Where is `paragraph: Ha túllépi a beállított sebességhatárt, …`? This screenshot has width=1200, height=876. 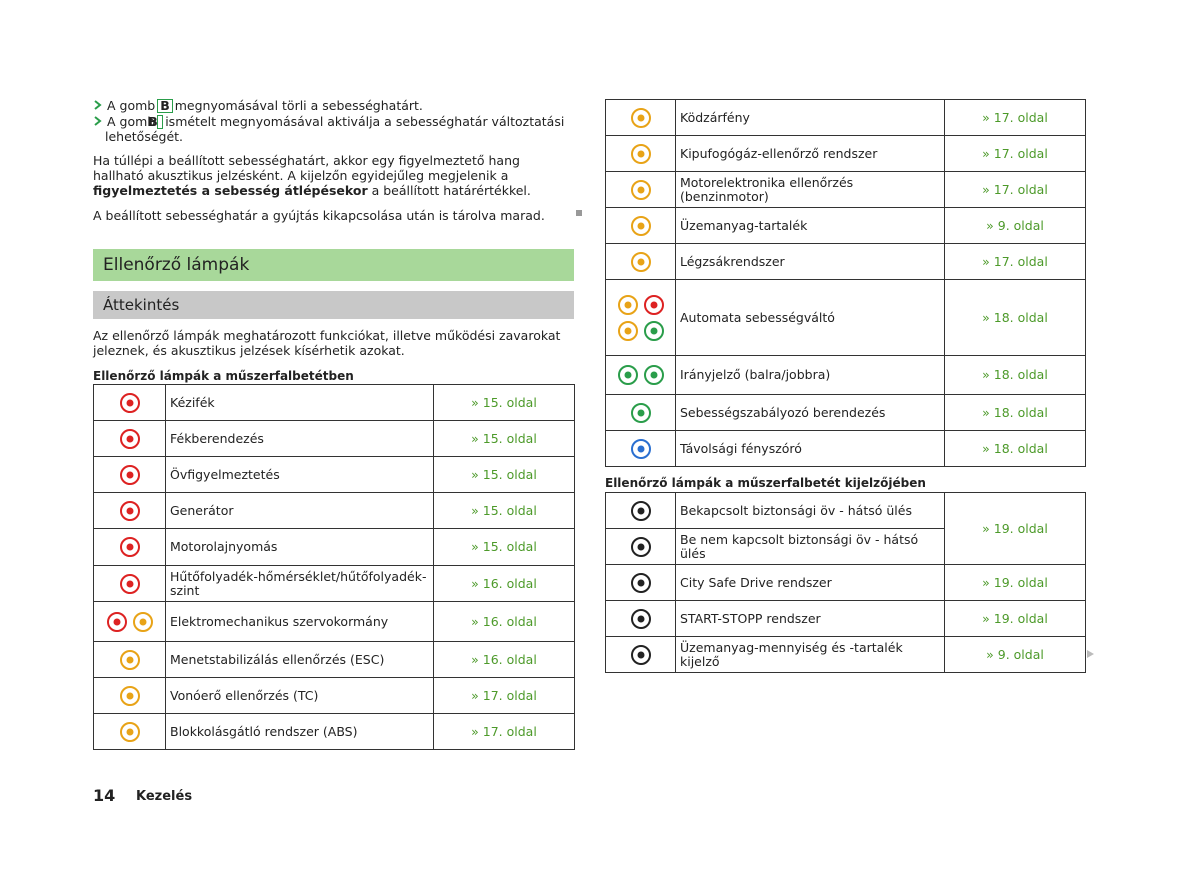
paragraph: Ha túllépi a beállított sebességhatárt, … is located at coordinates (333, 175).